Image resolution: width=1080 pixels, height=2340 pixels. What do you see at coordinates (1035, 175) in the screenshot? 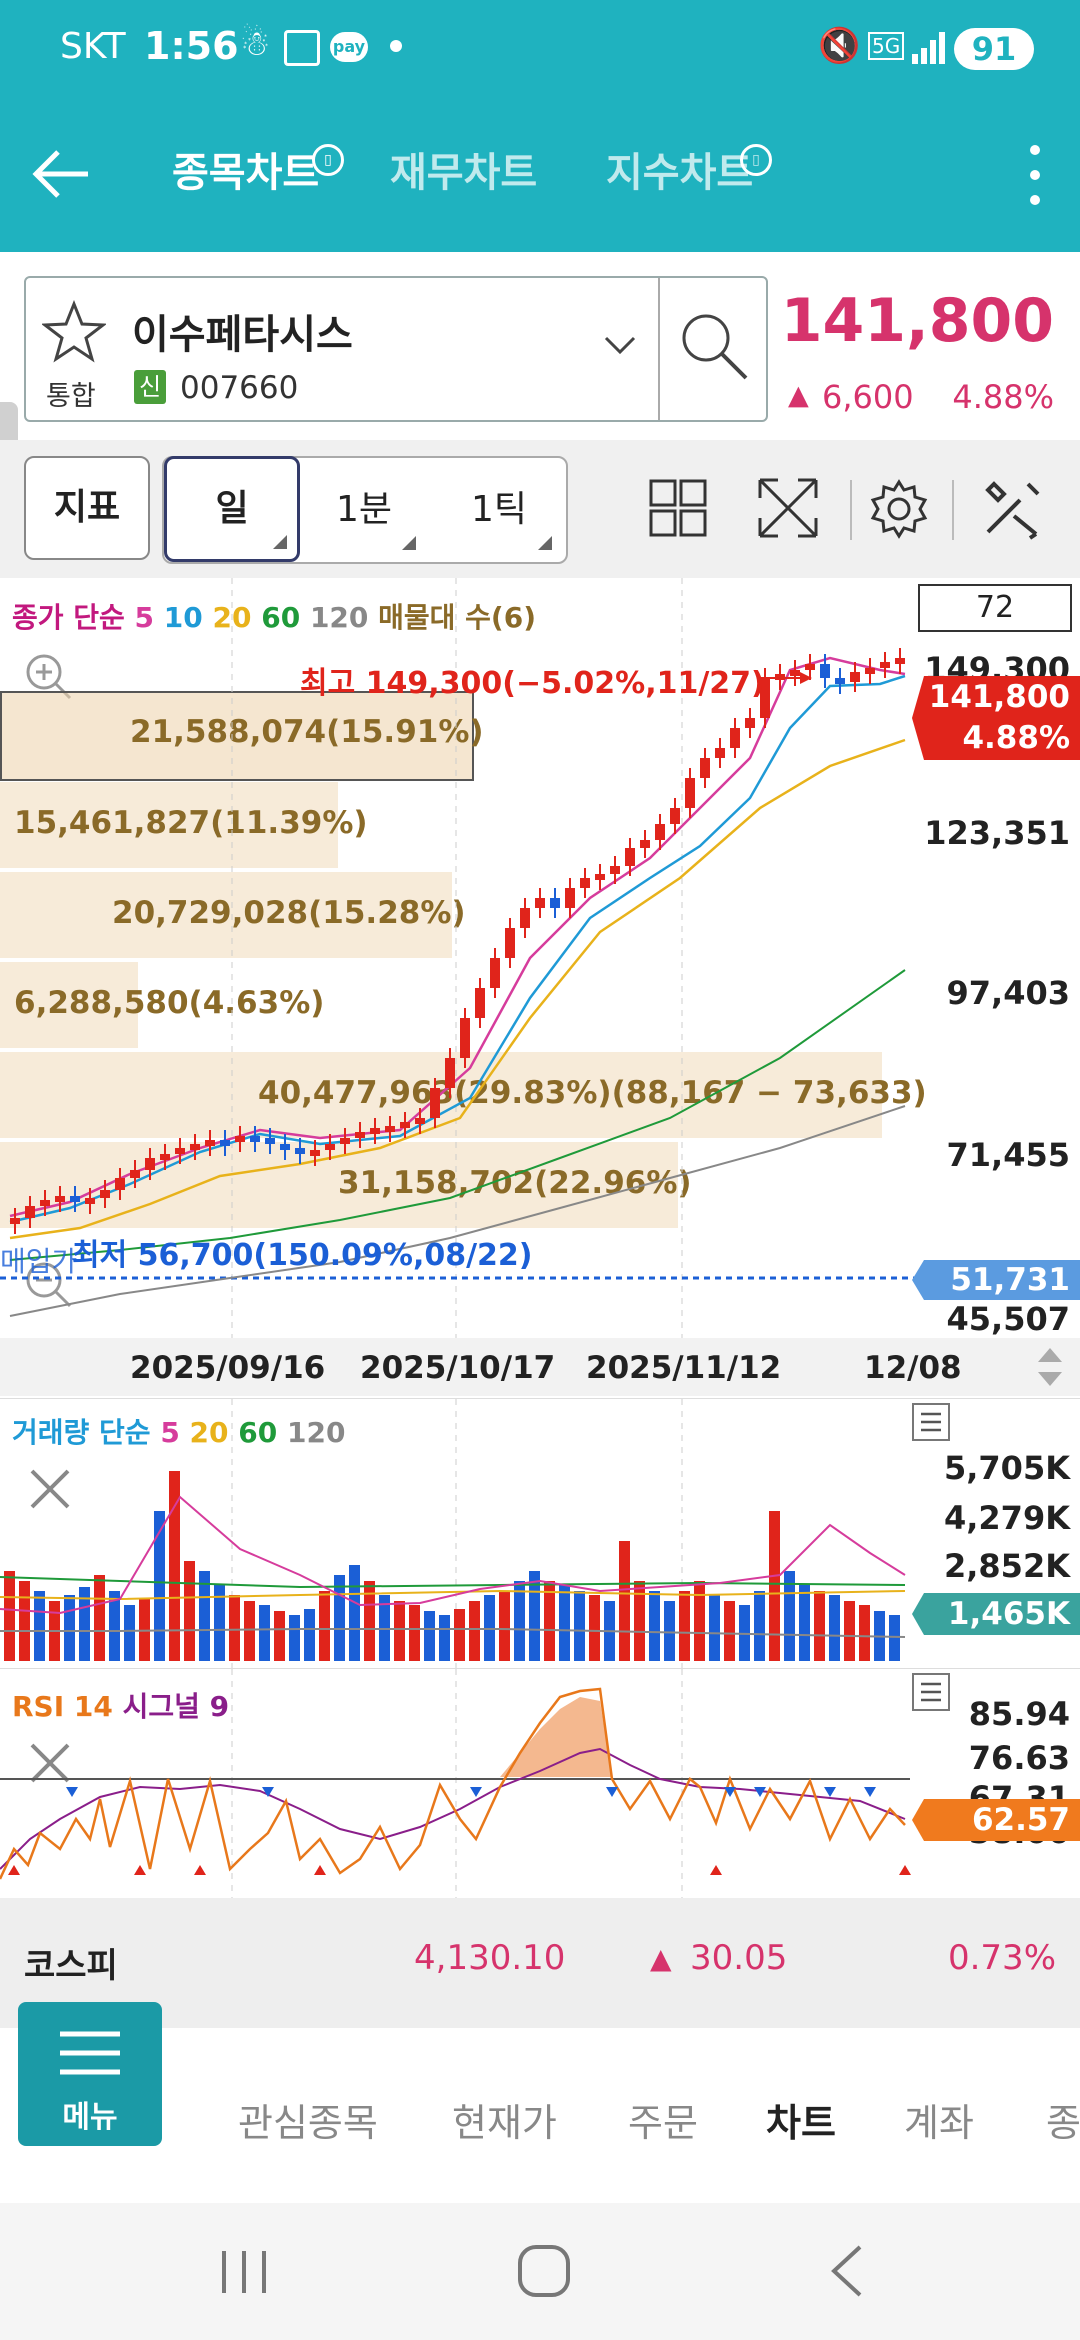
I see `more-options-icon` at bounding box center [1035, 175].